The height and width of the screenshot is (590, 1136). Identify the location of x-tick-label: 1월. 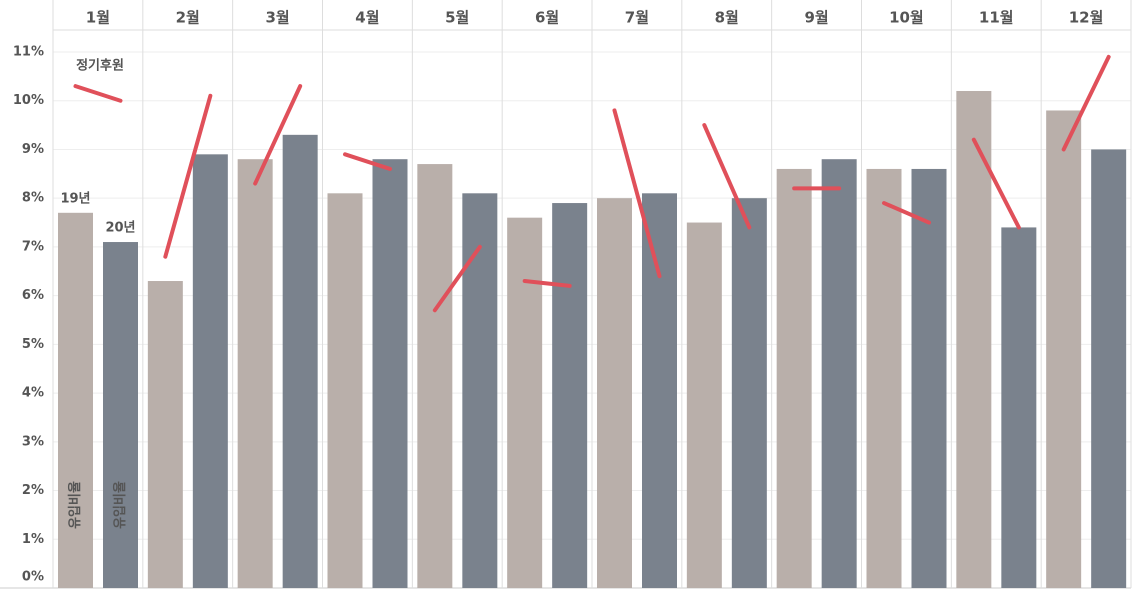
(98, 18).